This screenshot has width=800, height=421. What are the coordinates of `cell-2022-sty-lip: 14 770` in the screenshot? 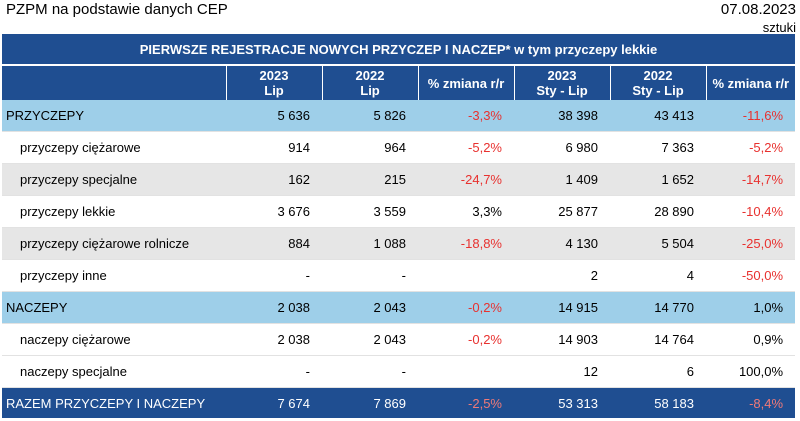 It's located at (658, 307).